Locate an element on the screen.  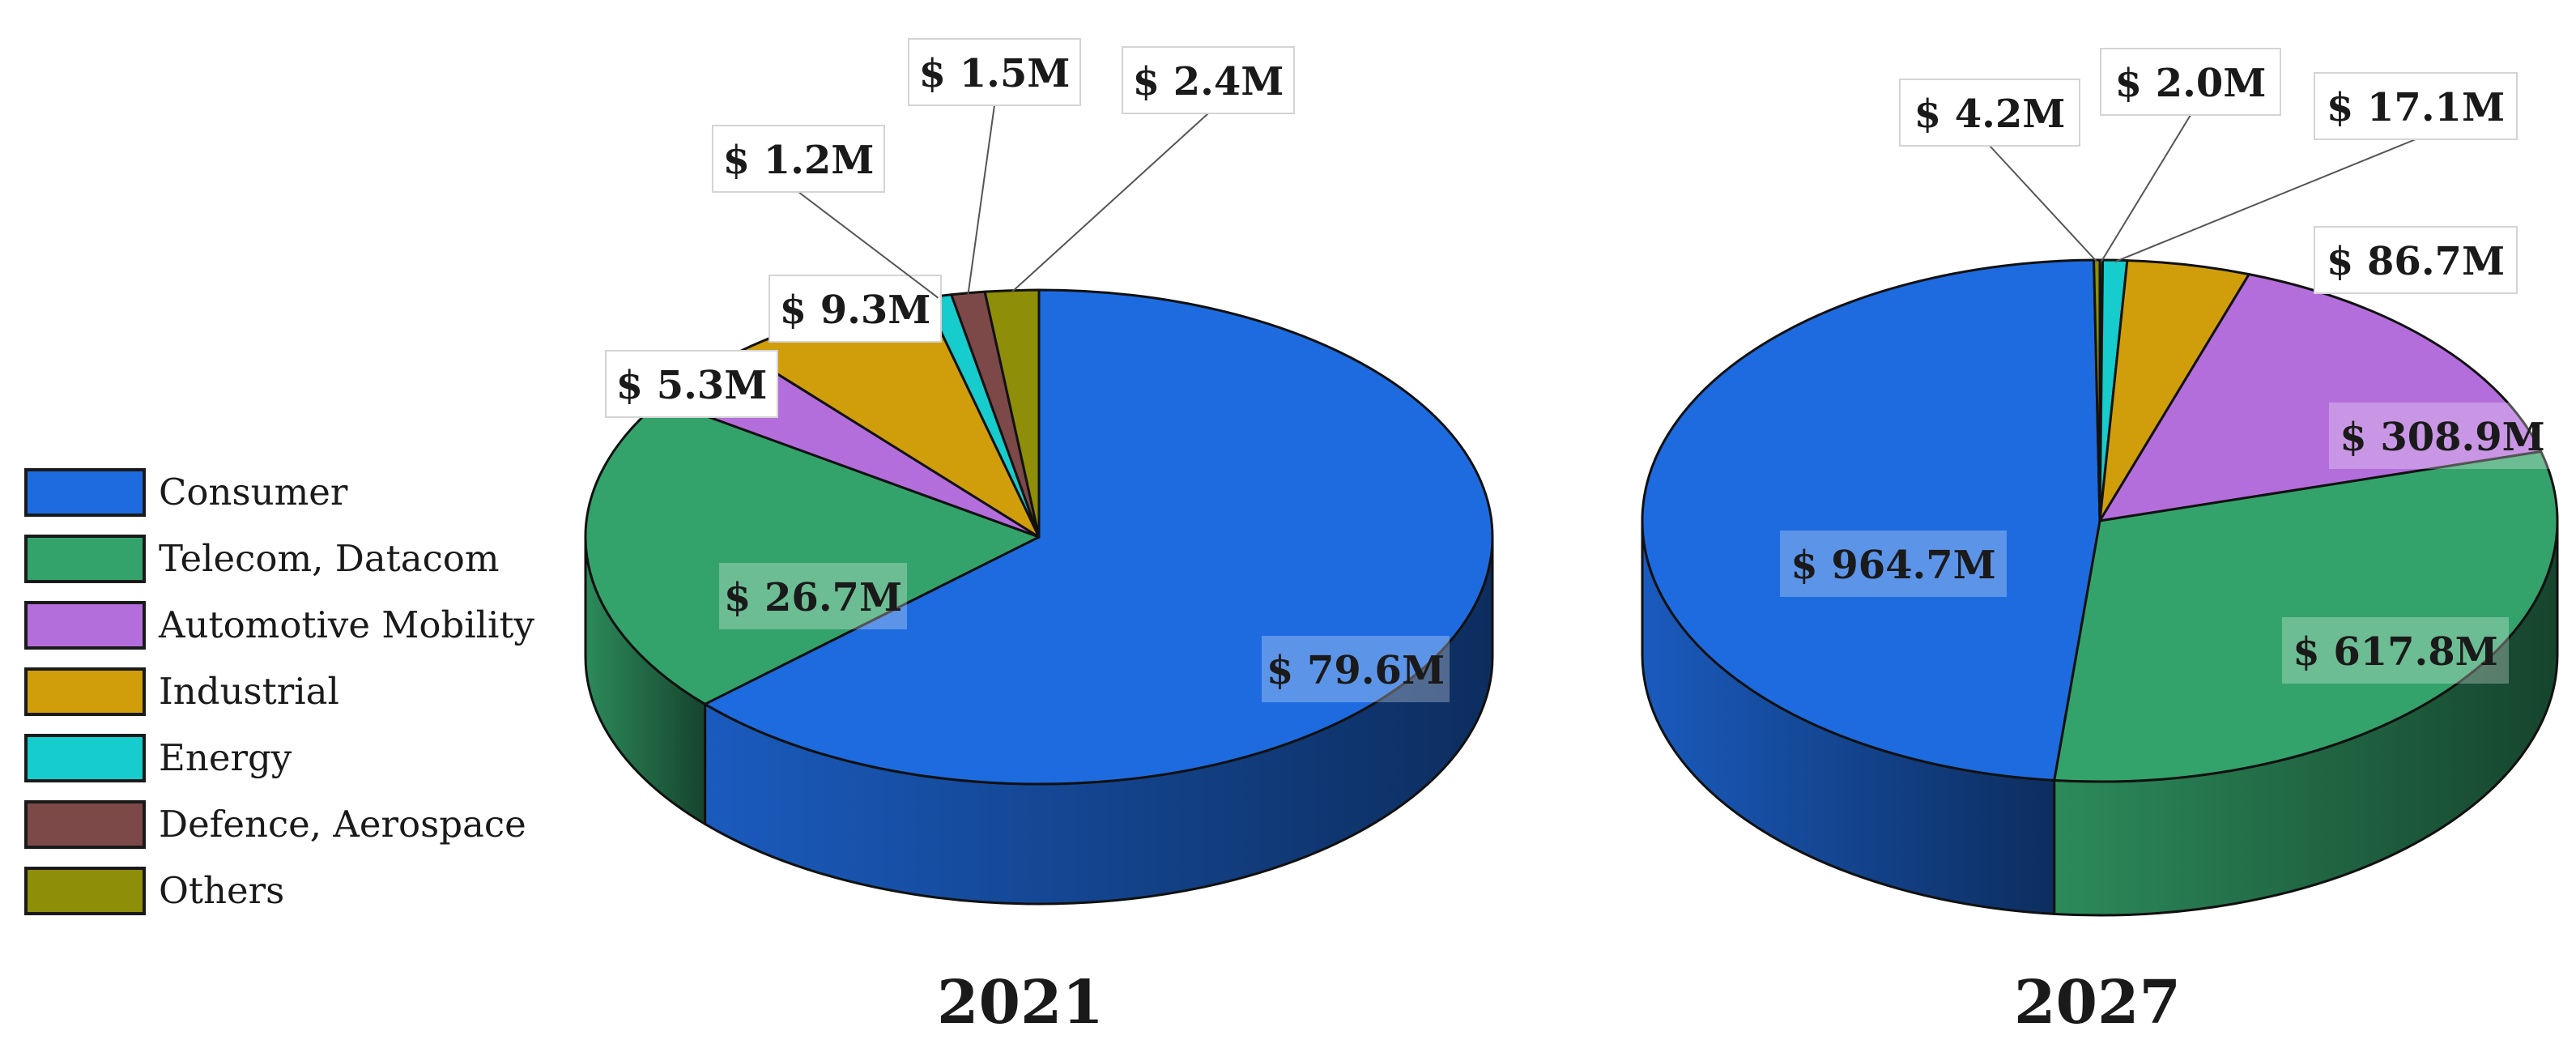
legend-item-consumer: Consumer is located at coordinates (307, 501).